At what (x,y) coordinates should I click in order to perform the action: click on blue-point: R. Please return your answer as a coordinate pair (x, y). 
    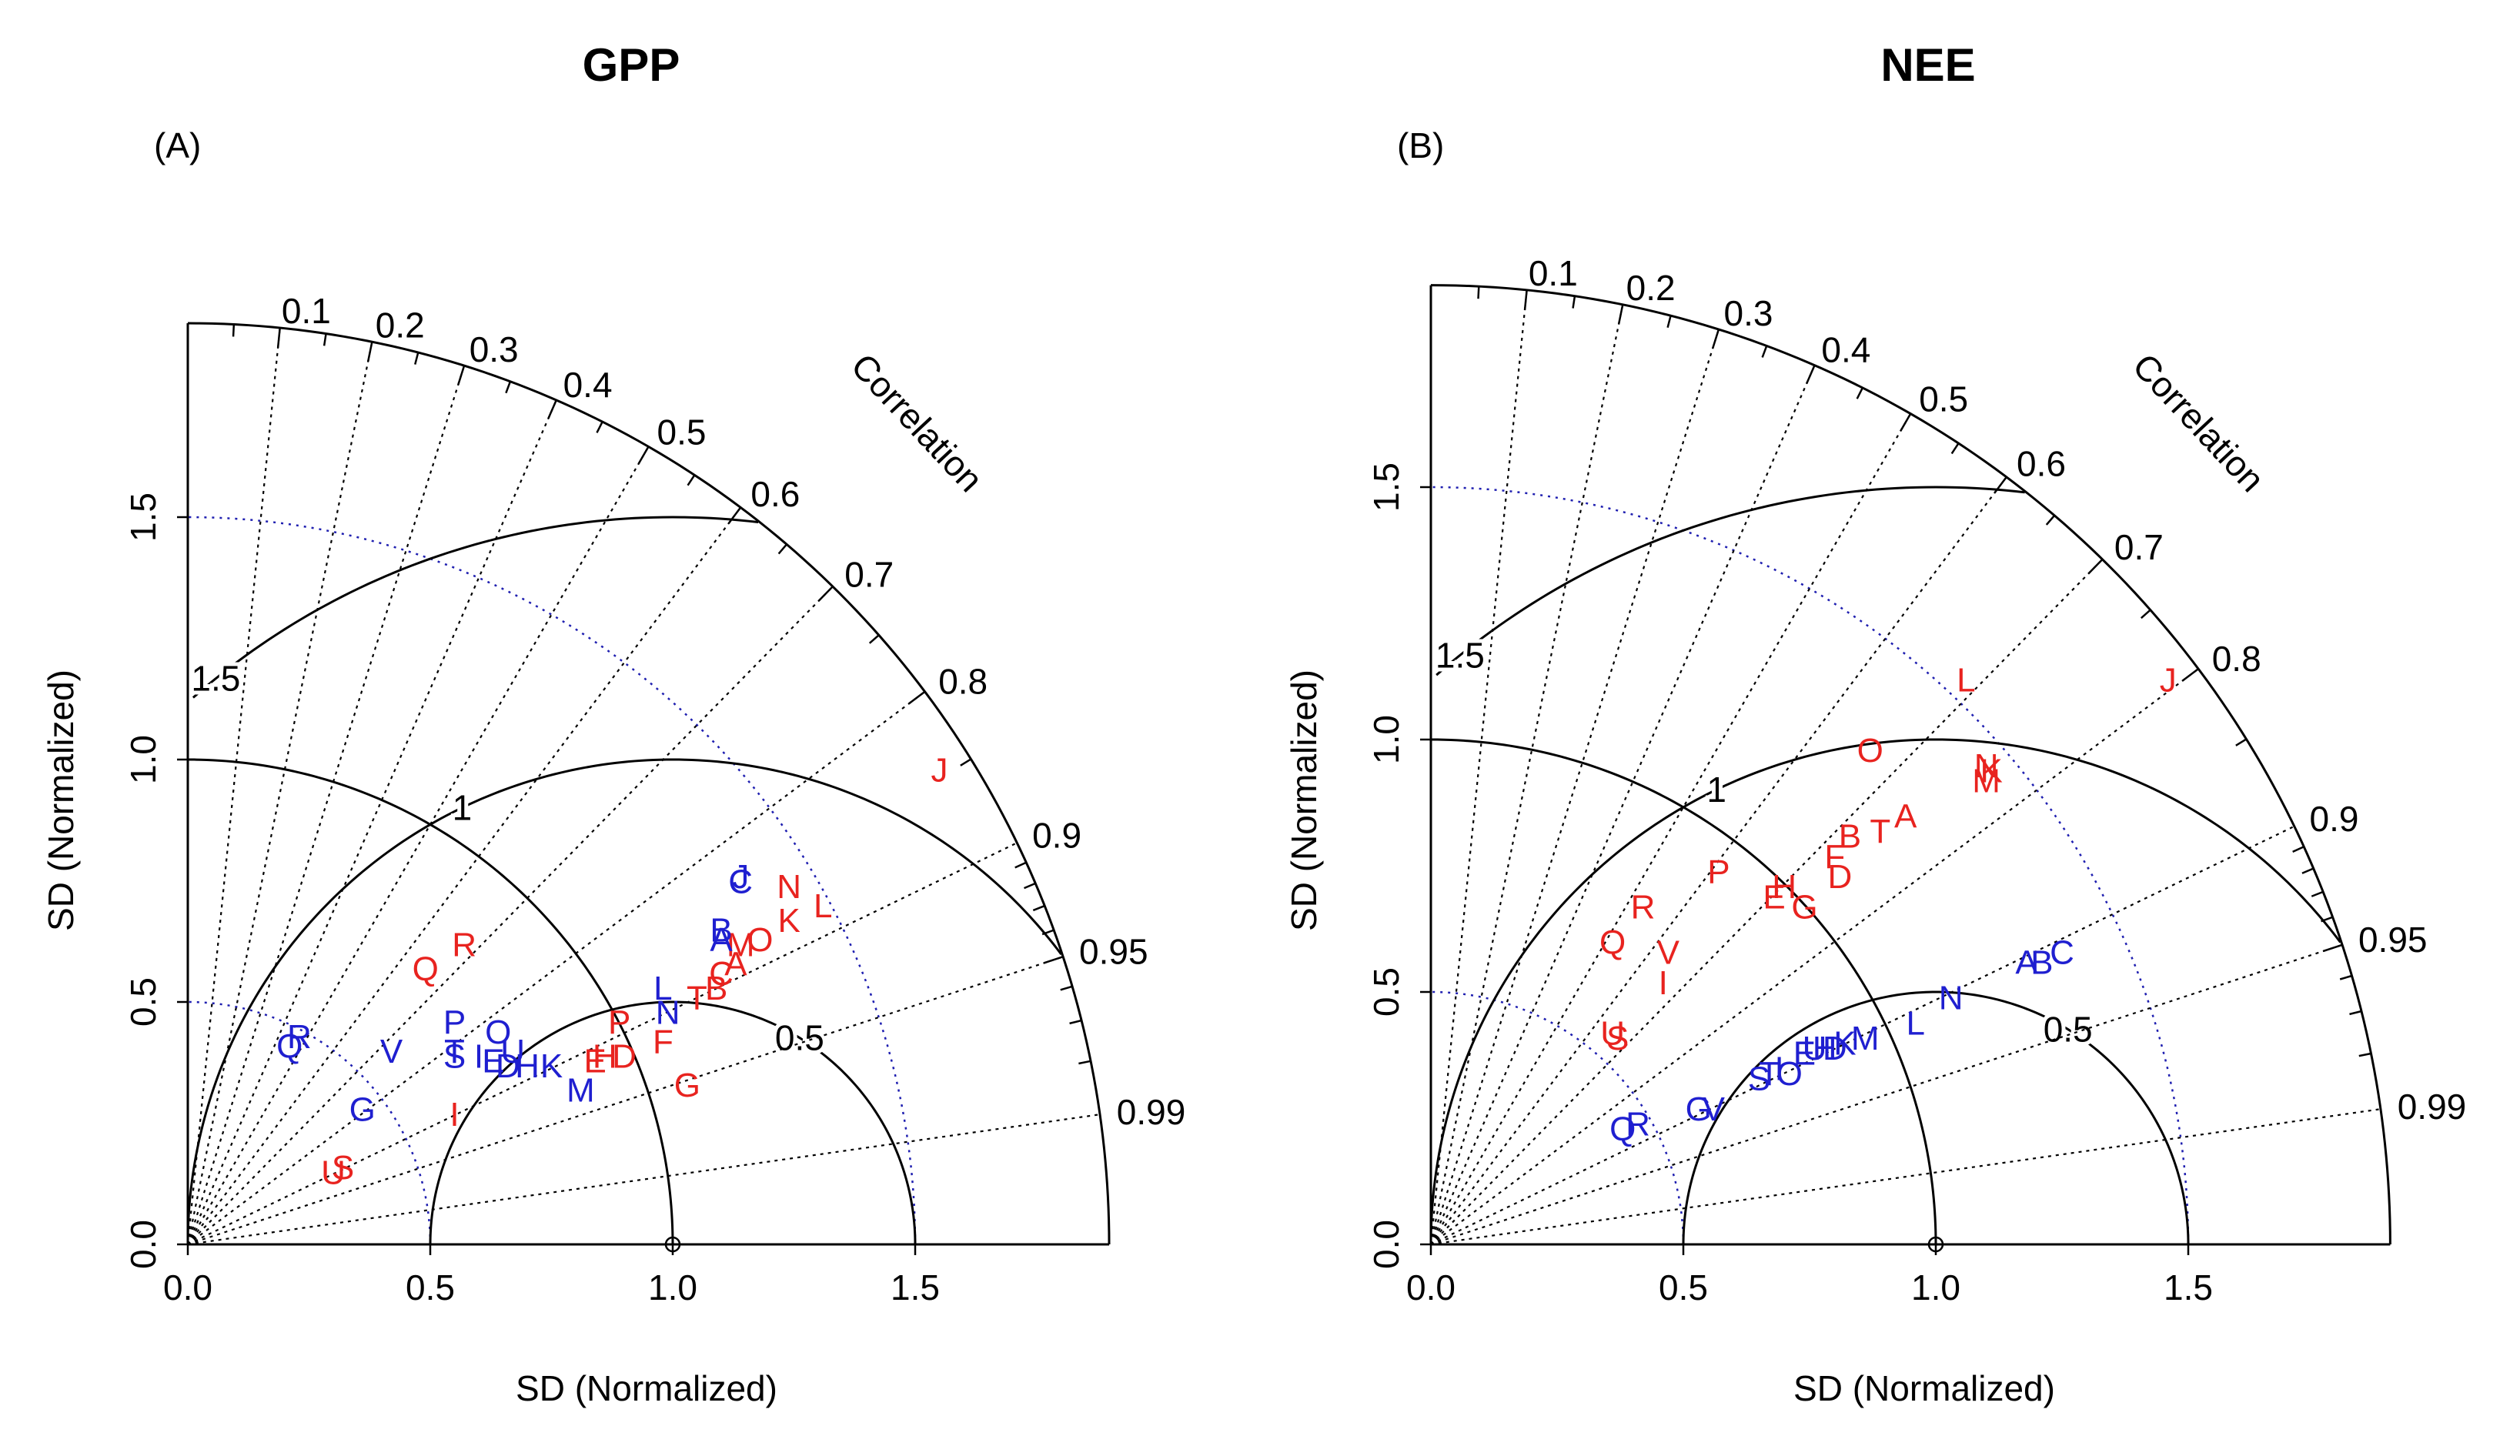
    Looking at the image, I should click on (299, 1037).